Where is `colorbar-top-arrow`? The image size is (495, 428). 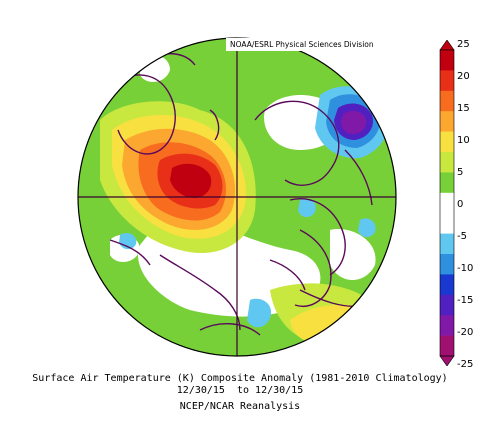 colorbar-top-arrow is located at coordinates (447, 45).